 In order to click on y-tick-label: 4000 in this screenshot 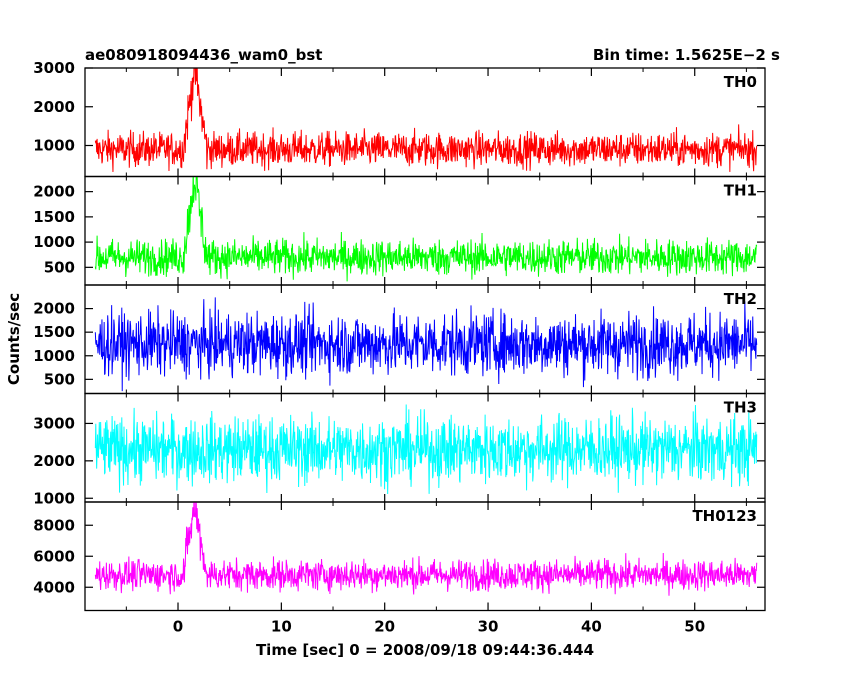, I will do `click(54, 587)`.